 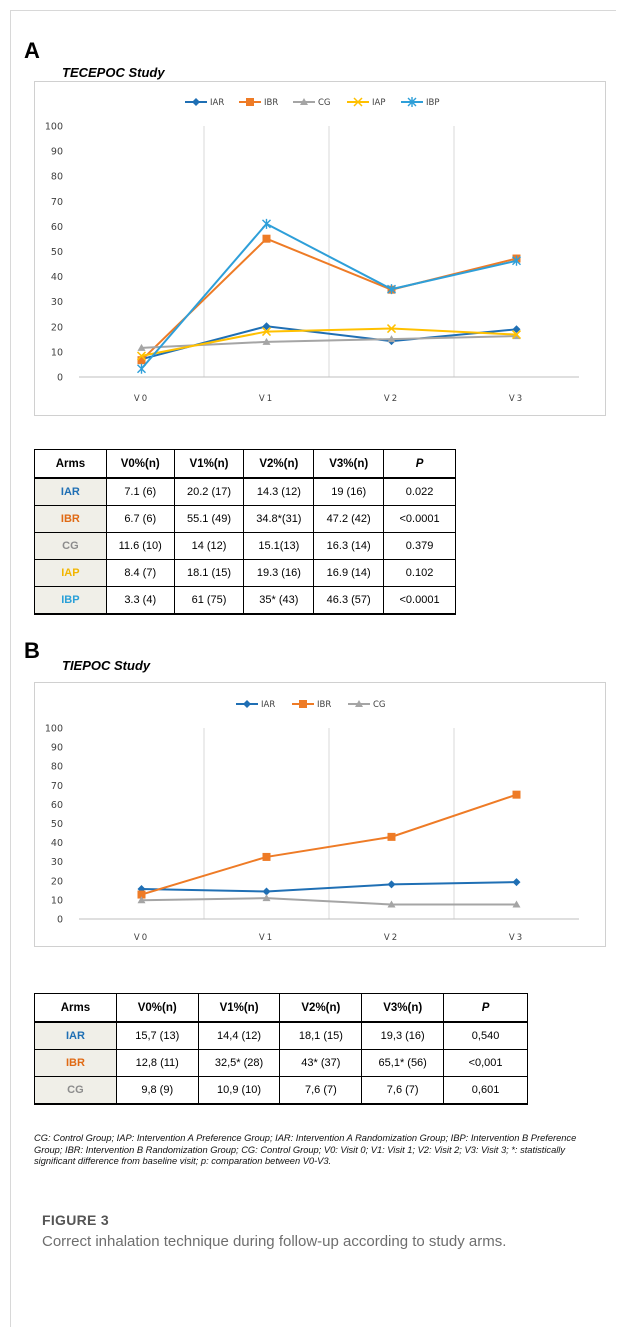 What do you see at coordinates (140, 546) in the screenshot?
I see `table-cell: 11.6 (10)` at bounding box center [140, 546].